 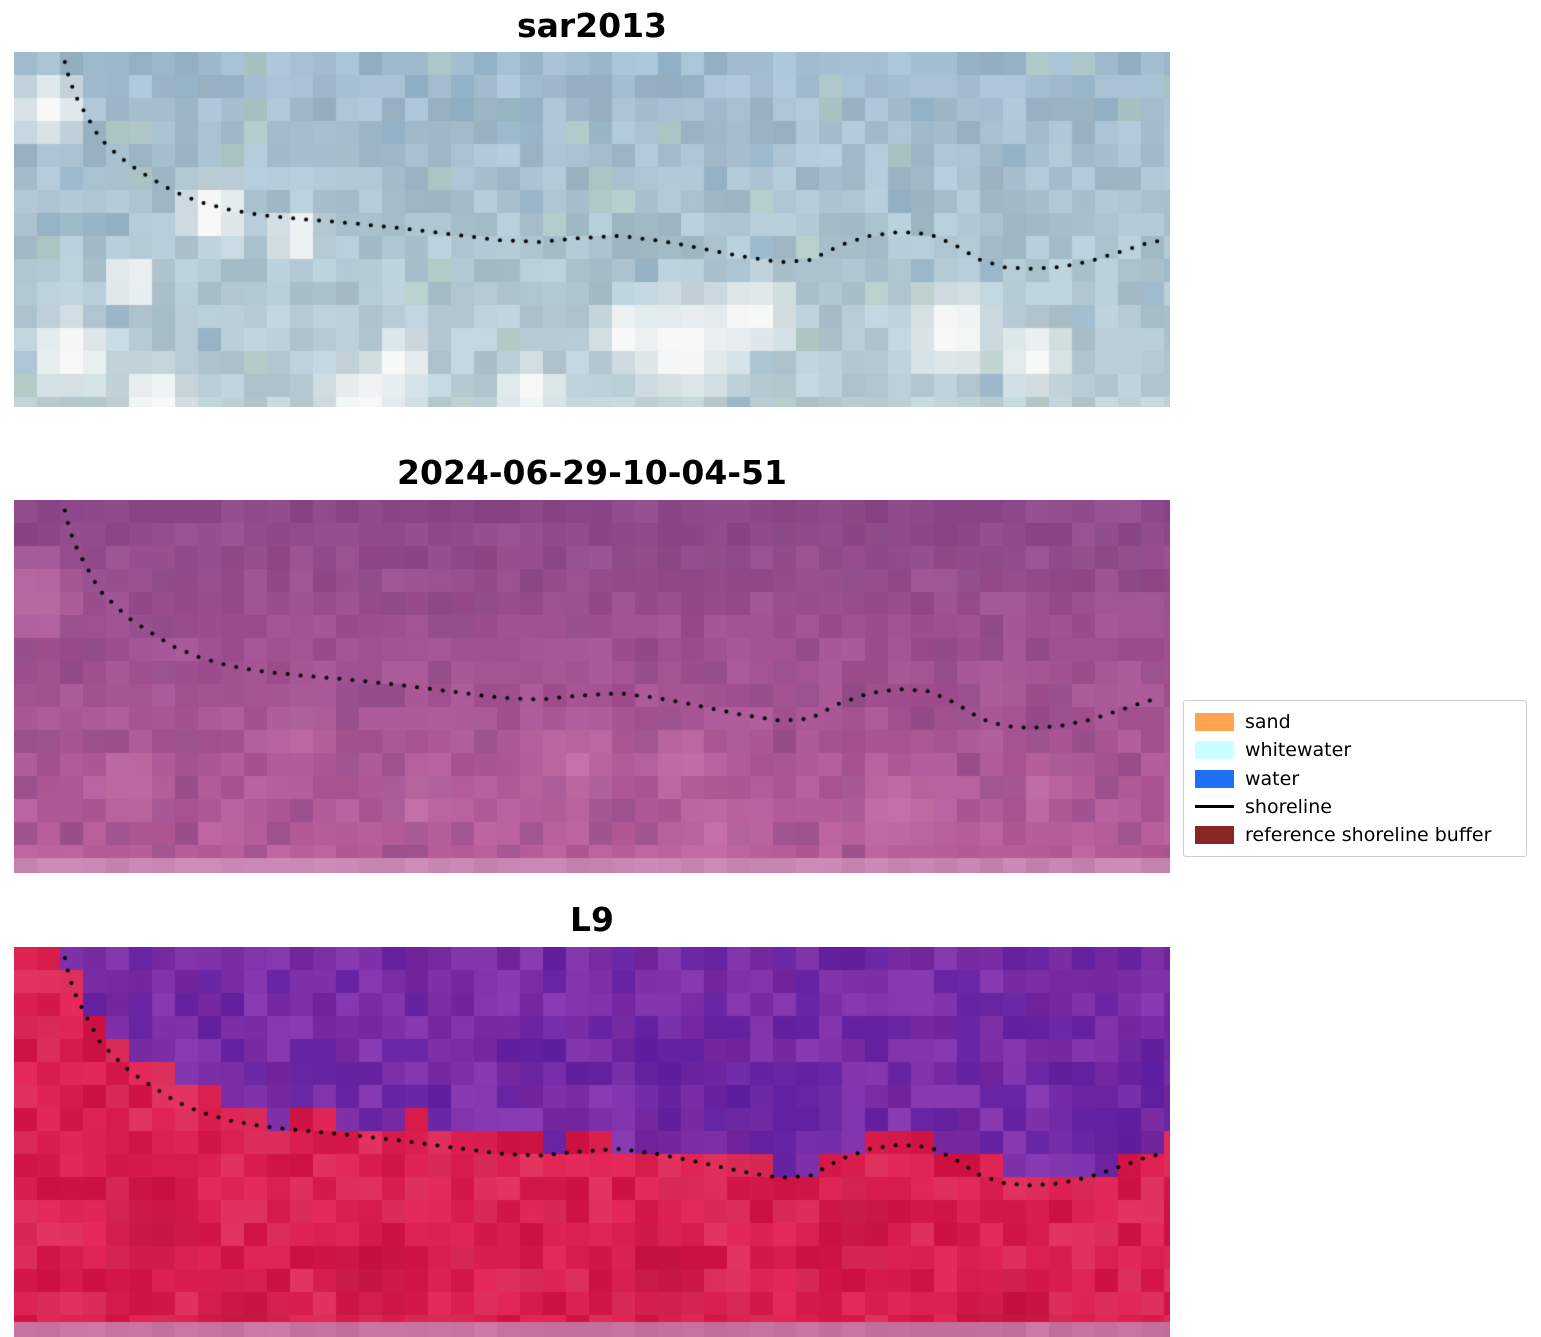 I want to click on panel-title-sar2013: sar2013, so click(x=592, y=25).